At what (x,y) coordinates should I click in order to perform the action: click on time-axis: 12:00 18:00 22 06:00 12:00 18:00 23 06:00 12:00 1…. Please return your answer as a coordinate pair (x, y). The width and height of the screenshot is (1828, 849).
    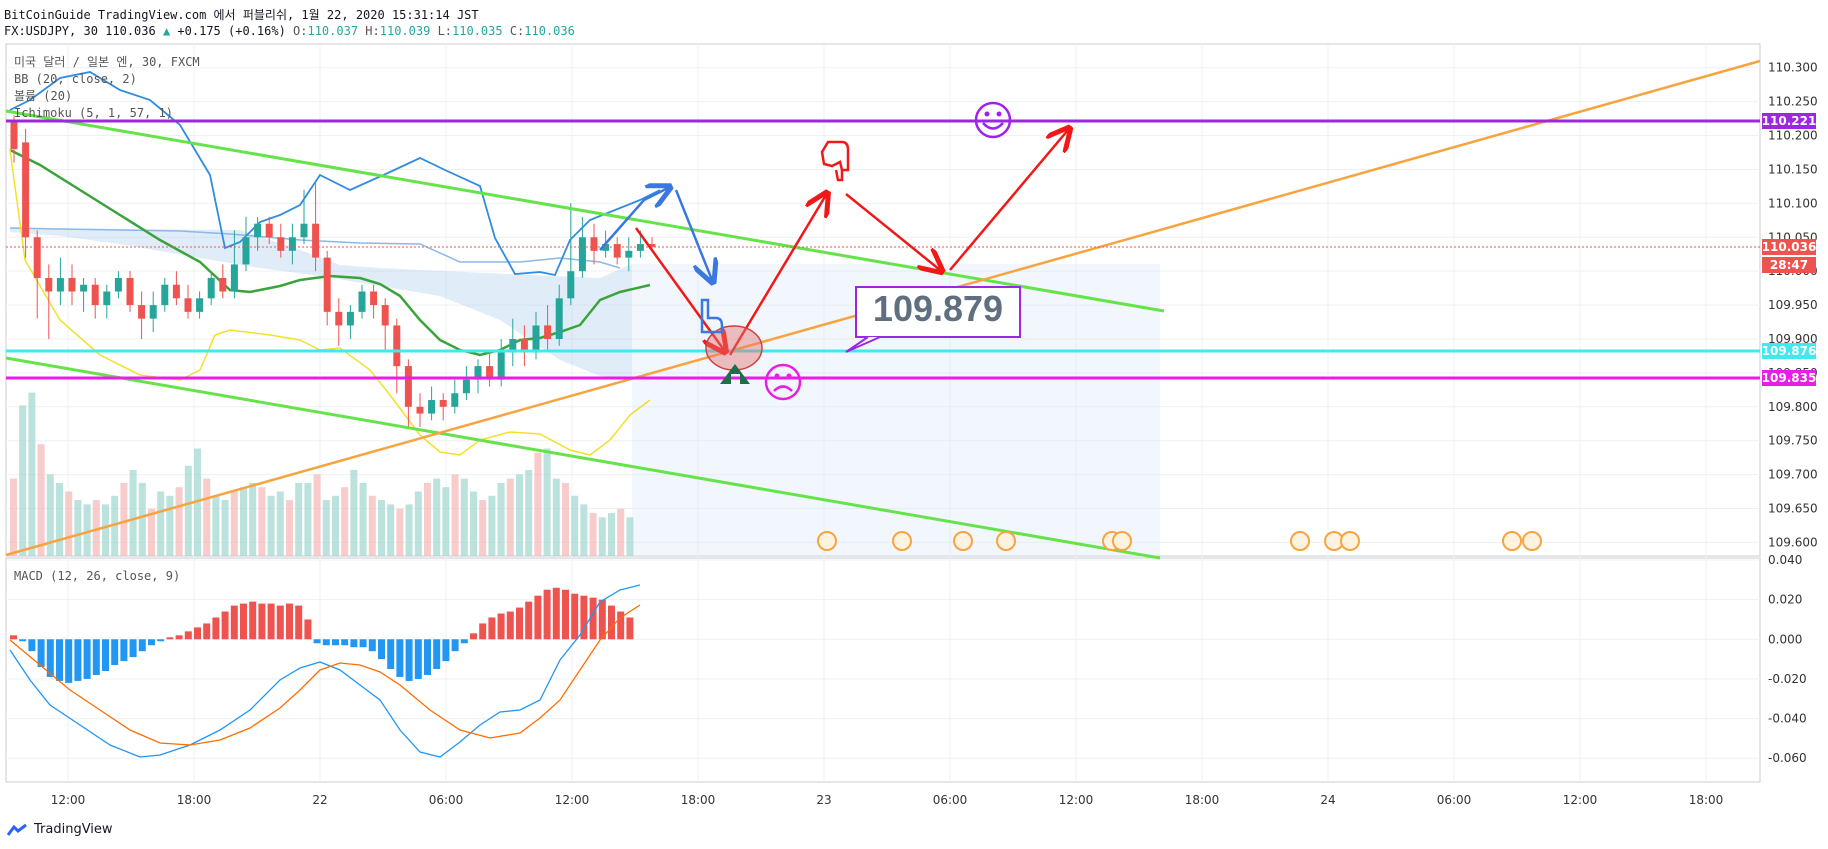
    Looking at the image, I should click on (887, 800).